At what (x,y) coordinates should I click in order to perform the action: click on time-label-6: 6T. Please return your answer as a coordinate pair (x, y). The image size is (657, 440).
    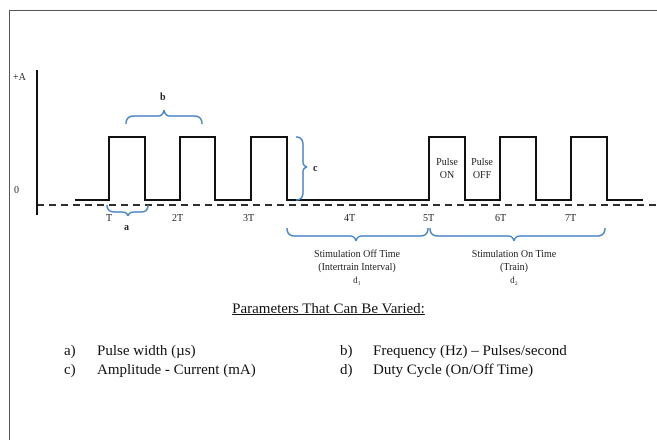
    Looking at the image, I should click on (500, 218).